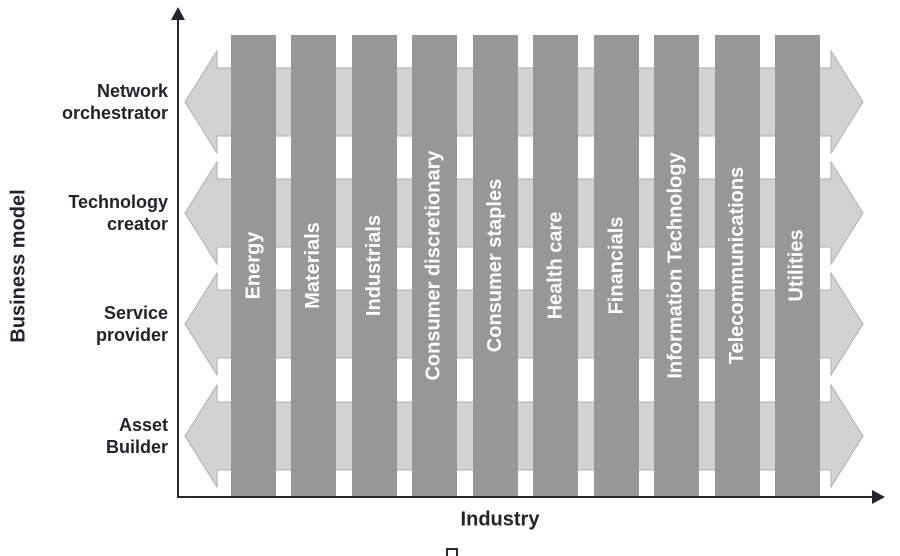 This screenshot has height=556, width=900. I want to click on industry-bar-consumer-discretionary: Consumer discretionary, so click(434, 265).